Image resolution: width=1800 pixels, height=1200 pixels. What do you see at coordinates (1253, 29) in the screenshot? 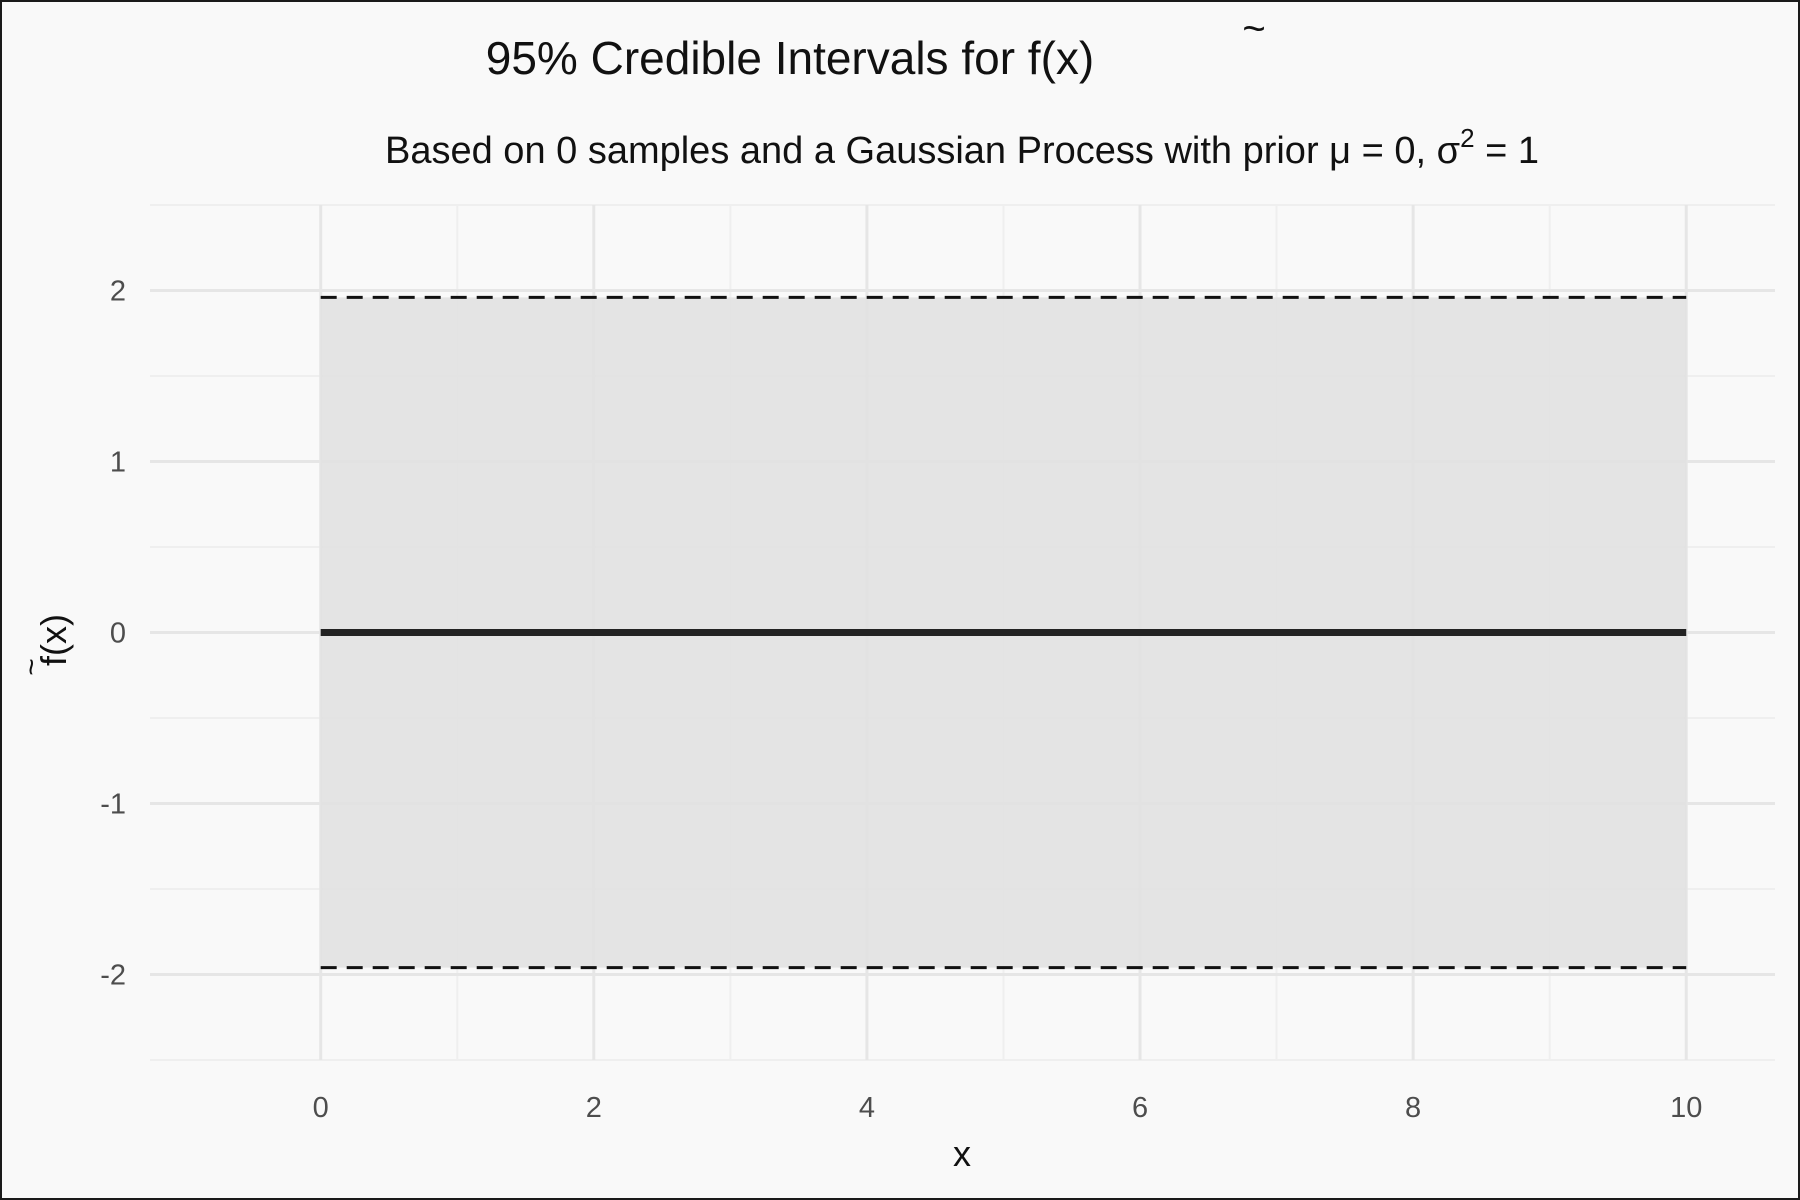
I see `title-tilde-icon: ~` at bounding box center [1253, 29].